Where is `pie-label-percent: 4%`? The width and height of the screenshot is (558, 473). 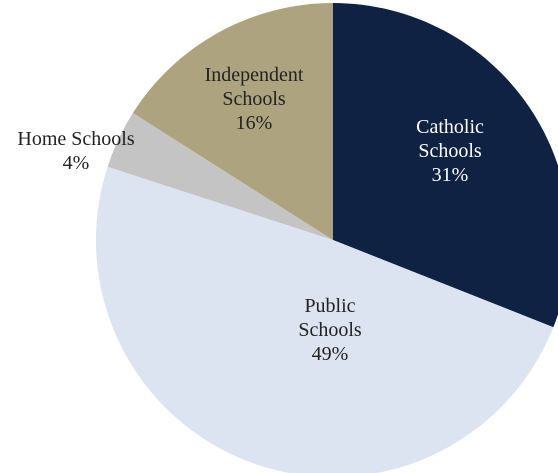 pie-label-percent: 4% is located at coordinates (76, 163).